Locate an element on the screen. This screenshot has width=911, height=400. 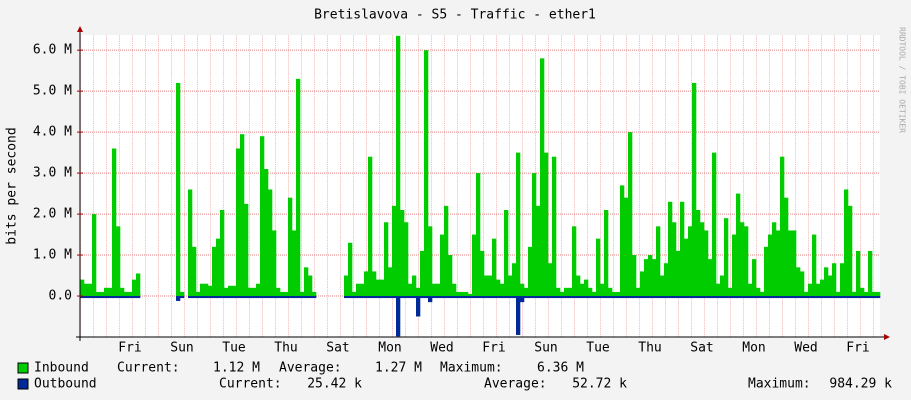
x-tick-label: Sat is located at coordinates (701, 348).